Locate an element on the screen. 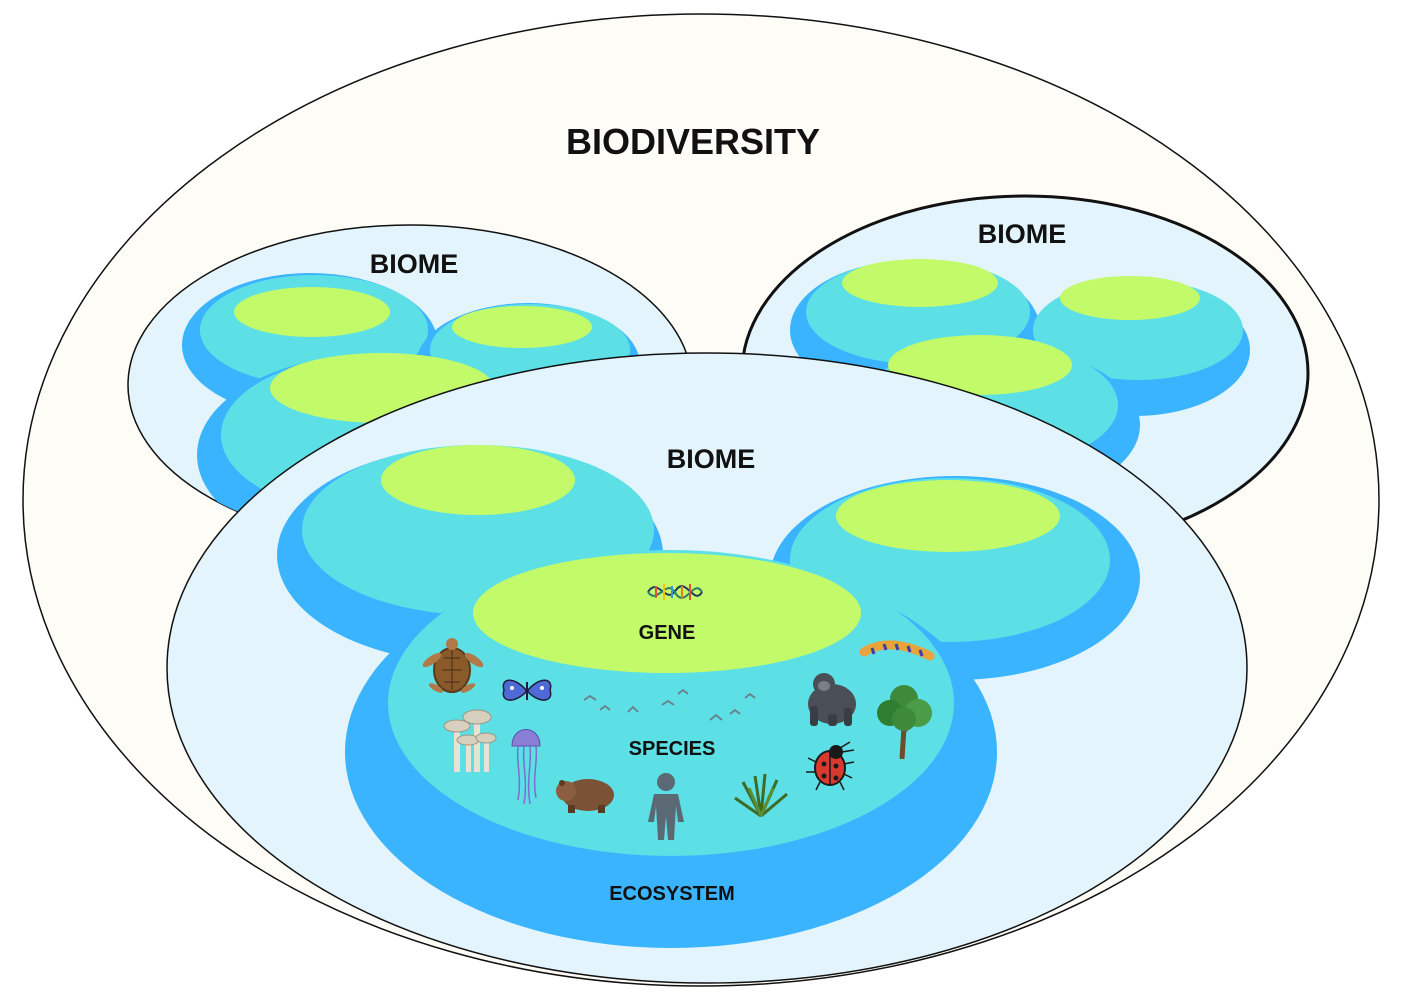 This screenshot has width=1409, height=1003. wombat-icon is located at coordinates (585, 796).